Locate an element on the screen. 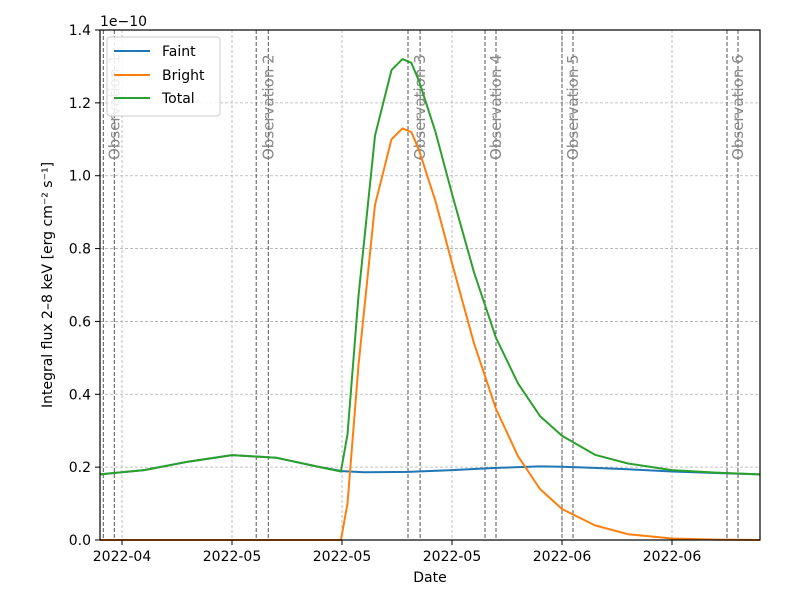 Image resolution: width=800 pixels, height=600 pixels. y-tick-label: 0.8 is located at coordinates (80, 250).